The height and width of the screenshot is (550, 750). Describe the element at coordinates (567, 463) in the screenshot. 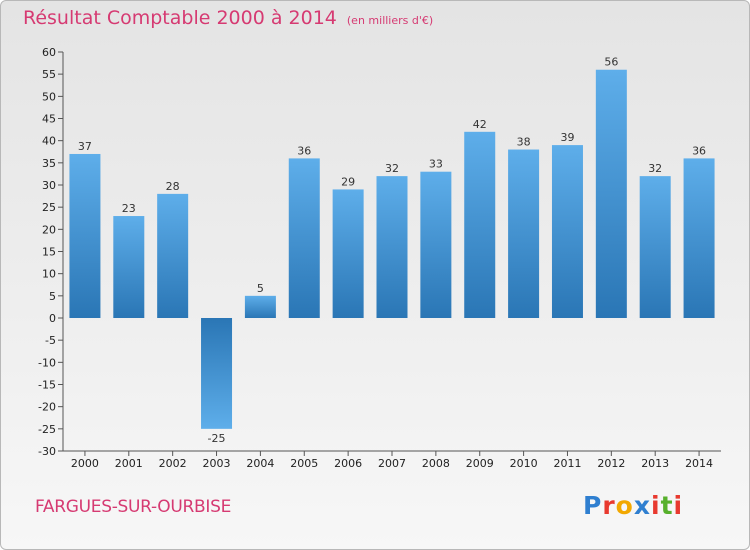

I see `x-tick-label: 2011` at that location.